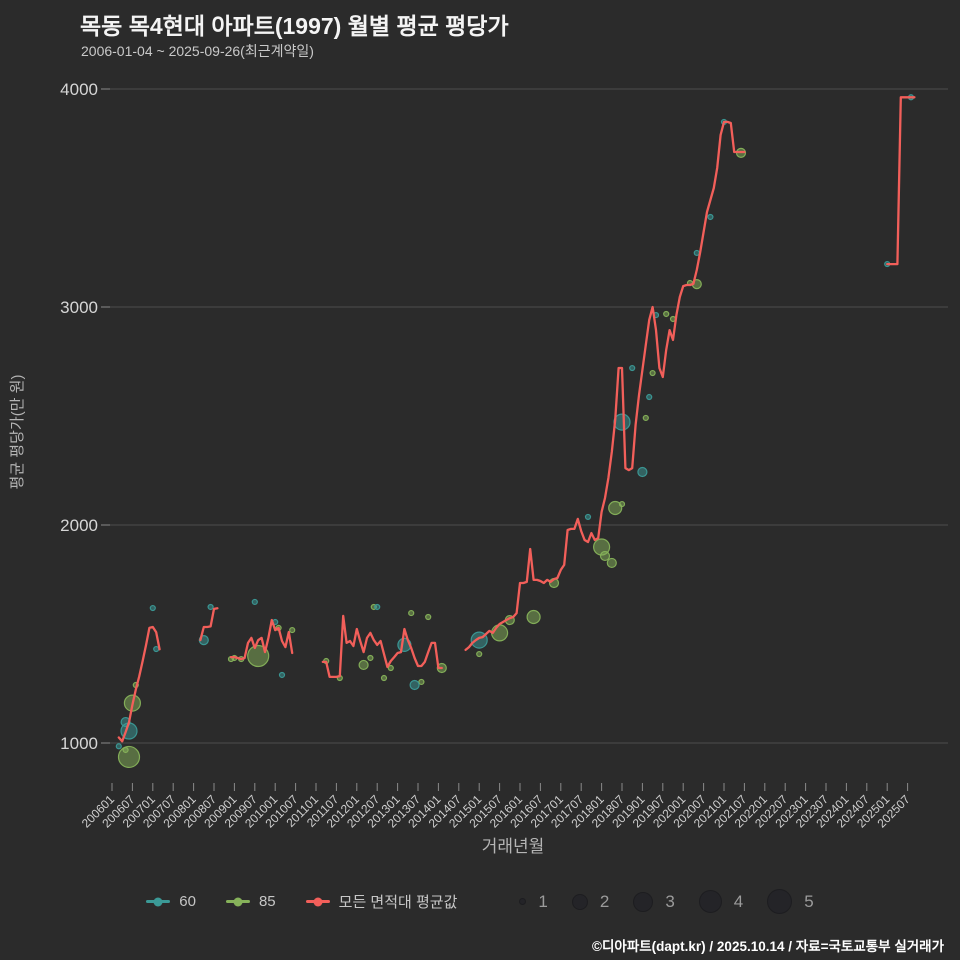 This screenshot has height=960, width=960. I want to click on y-tick-label: 4000, so click(79, 89).